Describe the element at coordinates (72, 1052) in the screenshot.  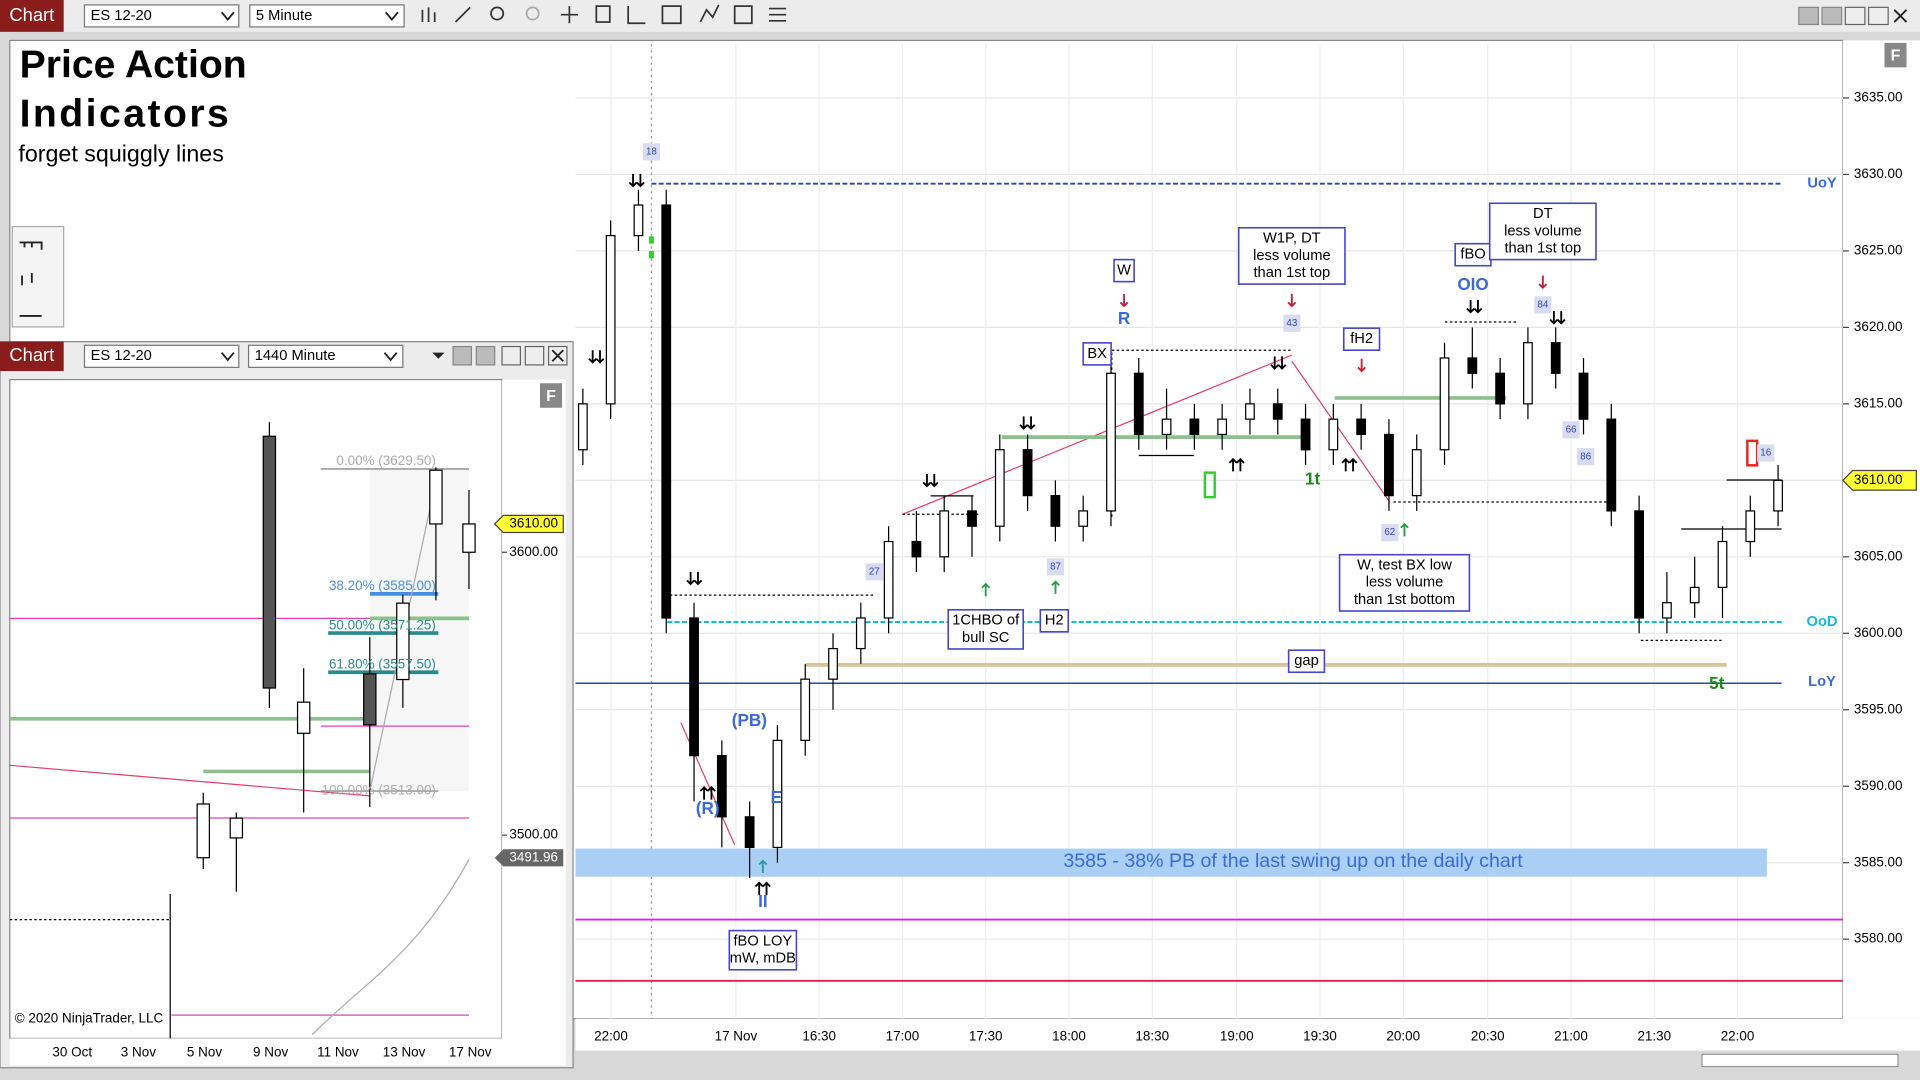
I see `x-tick-label: 30 Oct` at that location.